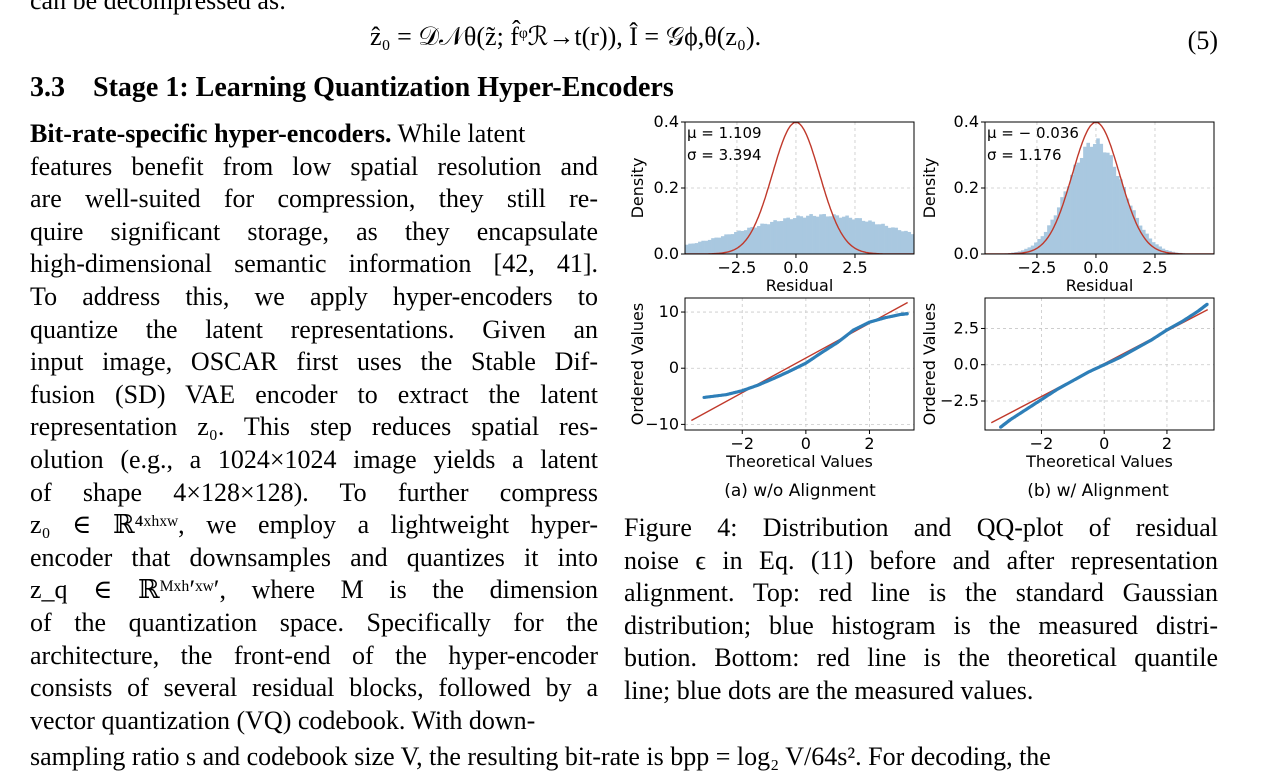 The width and height of the screenshot is (1274, 772). I want to click on y-axis-label: Ordered Values, so click(637, 364).